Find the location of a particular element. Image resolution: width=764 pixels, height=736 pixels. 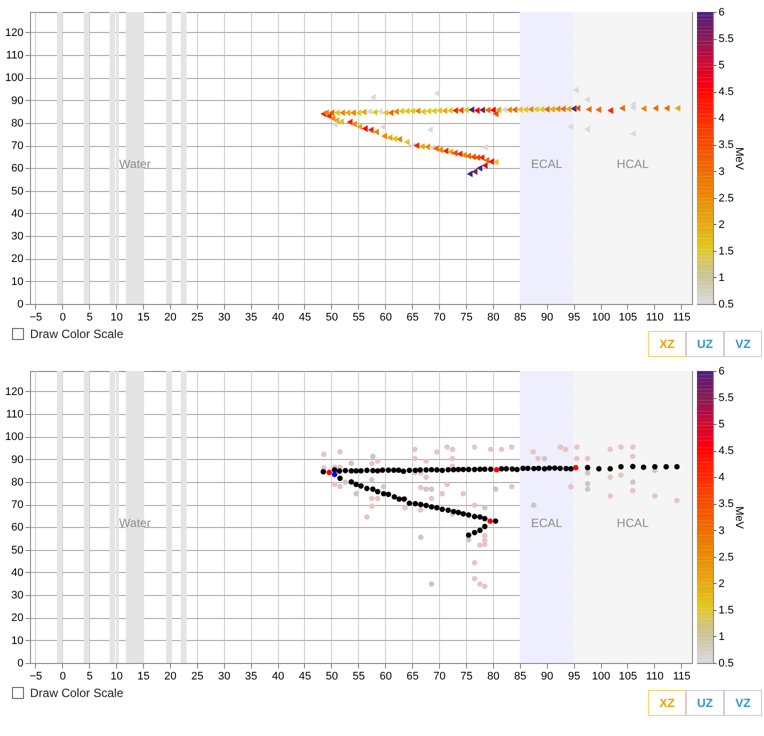

x-tick-label: 85 is located at coordinates (520, 676).